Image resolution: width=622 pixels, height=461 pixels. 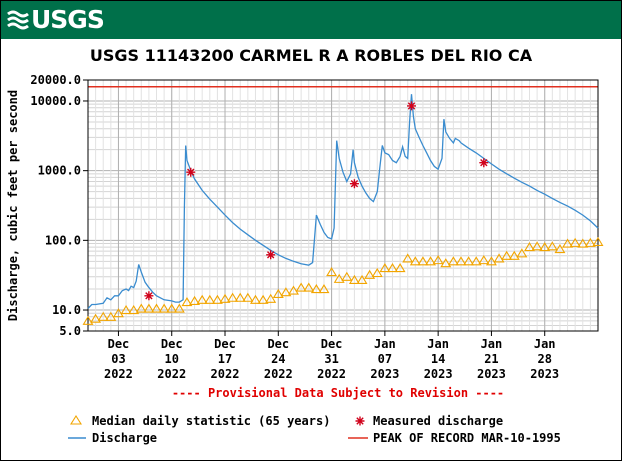 What do you see at coordinates (467, 438) in the screenshot?
I see `legend-peak-label: PEAK OF RECORD MAR-10-1995` at bounding box center [467, 438].